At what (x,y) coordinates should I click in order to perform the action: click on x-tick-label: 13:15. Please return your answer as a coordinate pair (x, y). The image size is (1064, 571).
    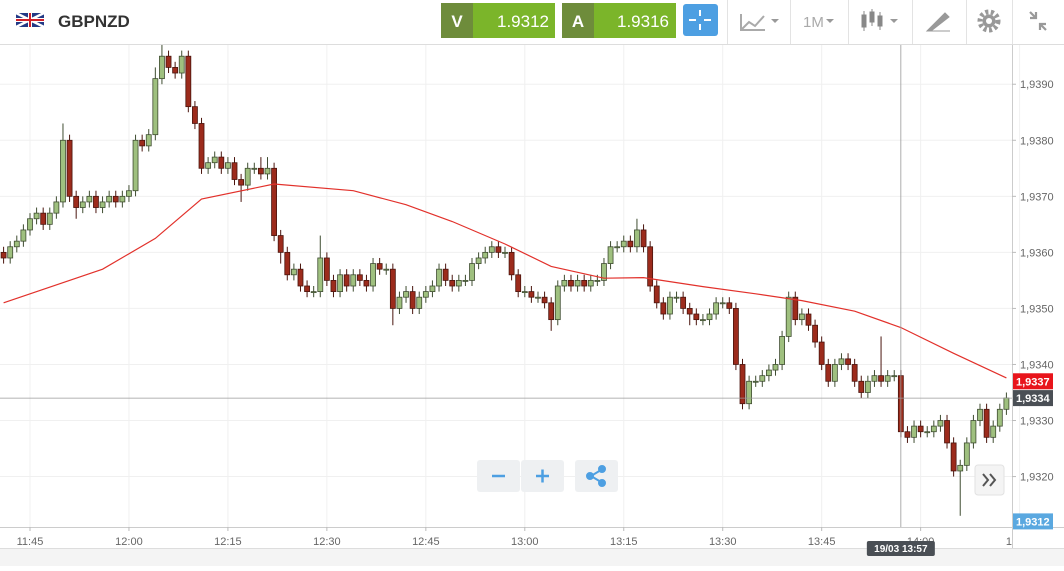
    Looking at the image, I should click on (624, 542).